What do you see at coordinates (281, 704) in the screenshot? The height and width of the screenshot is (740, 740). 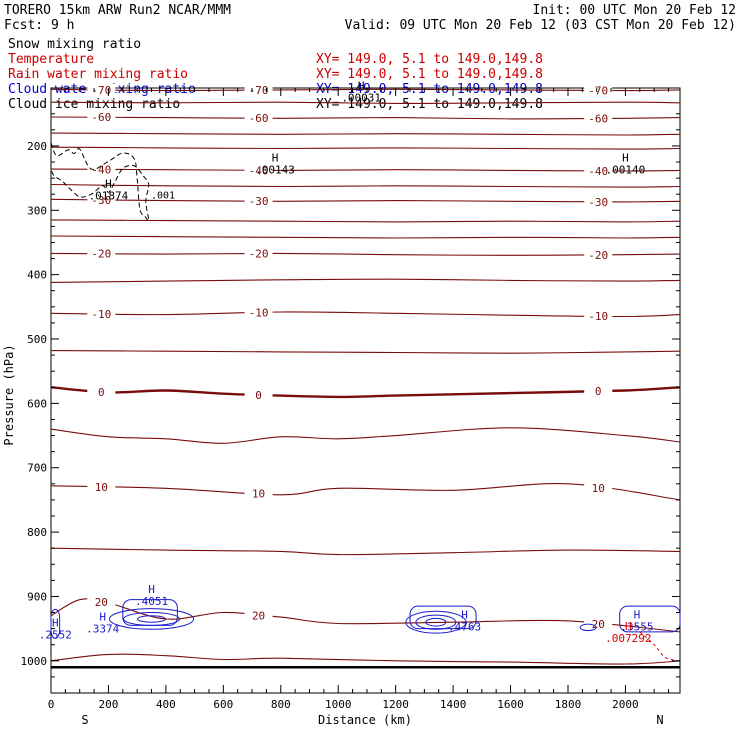 I see `x-tick-label: 800` at bounding box center [281, 704].